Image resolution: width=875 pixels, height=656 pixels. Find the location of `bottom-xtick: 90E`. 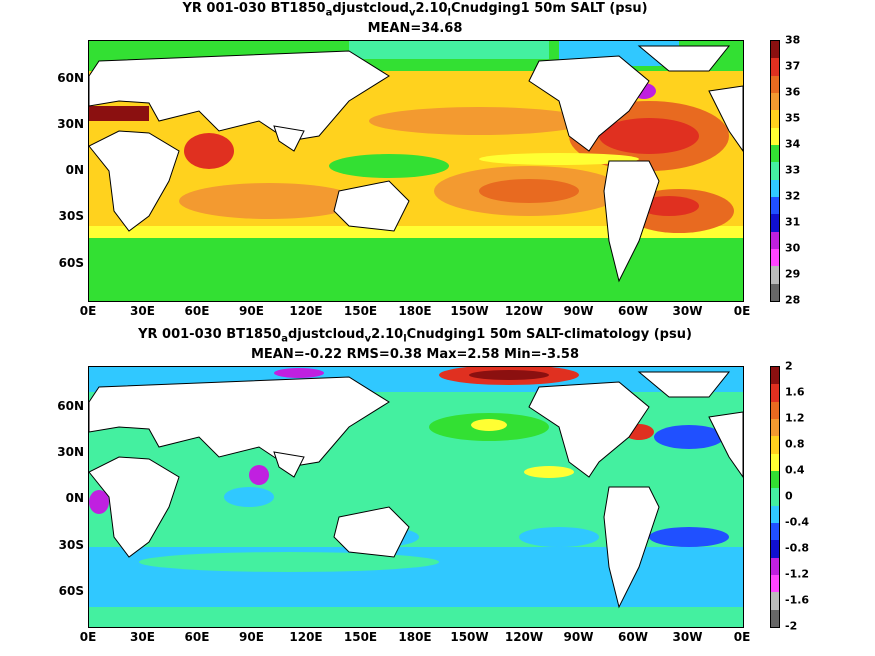

bottom-xtick: 90E is located at coordinates (251, 637).